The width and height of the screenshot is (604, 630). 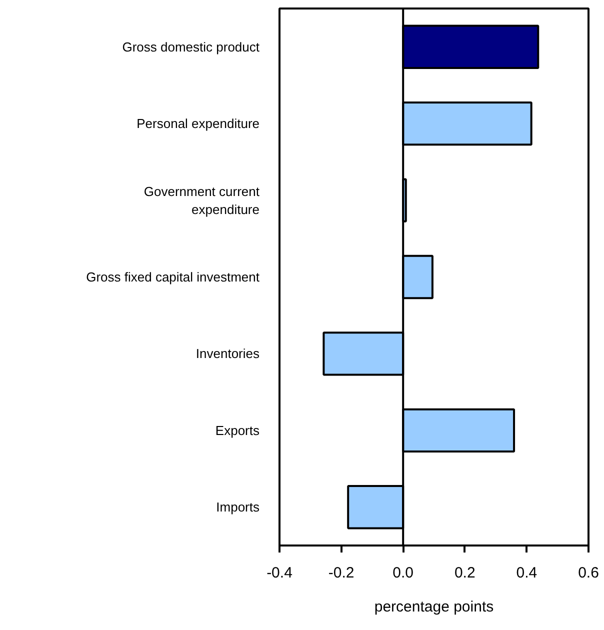 What do you see at coordinates (237, 430) in the screenshot?
I see `y-tick-label: Exports` at bounding box center [237, 430].